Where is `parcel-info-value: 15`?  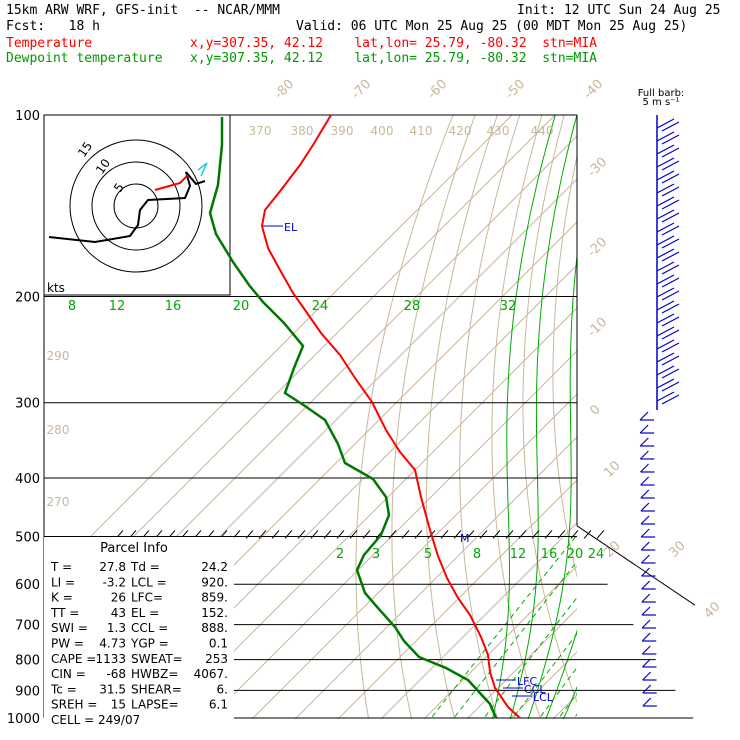
parcel-info-value: 15 is located at coordinates (118, 705).